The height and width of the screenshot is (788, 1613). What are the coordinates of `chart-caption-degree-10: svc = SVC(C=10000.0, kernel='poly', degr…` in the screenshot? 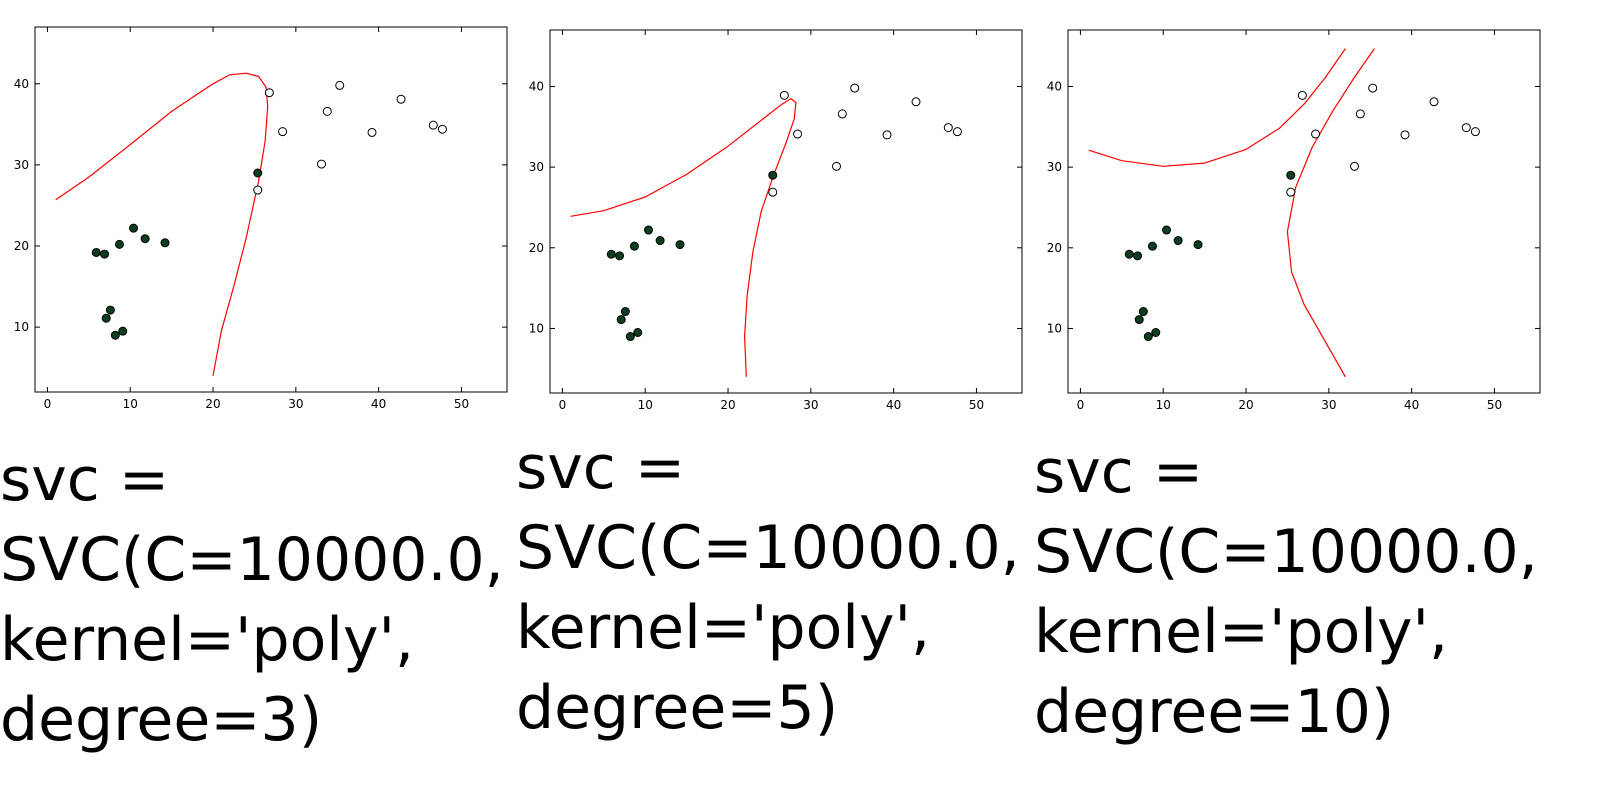 It's located at (1286, 592).